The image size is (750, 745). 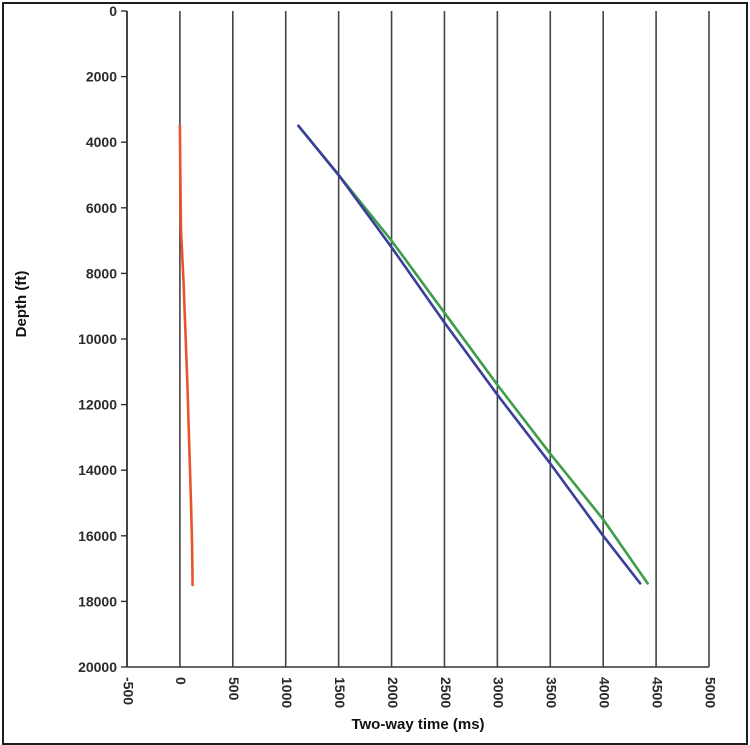 I want to click on y-tick-label-2: 4000, so click(x=101, y=142).